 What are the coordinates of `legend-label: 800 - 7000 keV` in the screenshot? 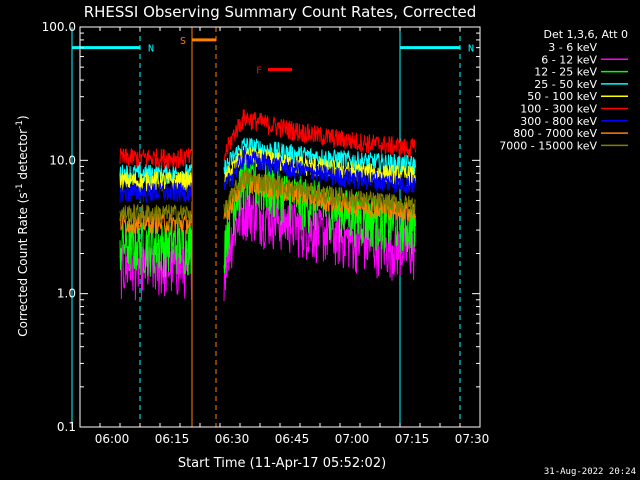 It's located at (555, 133).